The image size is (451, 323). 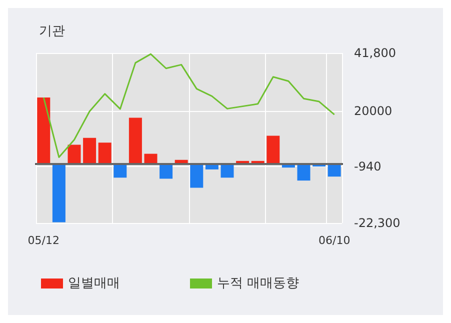 I want to click on legend-label: 일별매매, so click(x=94, y=283).